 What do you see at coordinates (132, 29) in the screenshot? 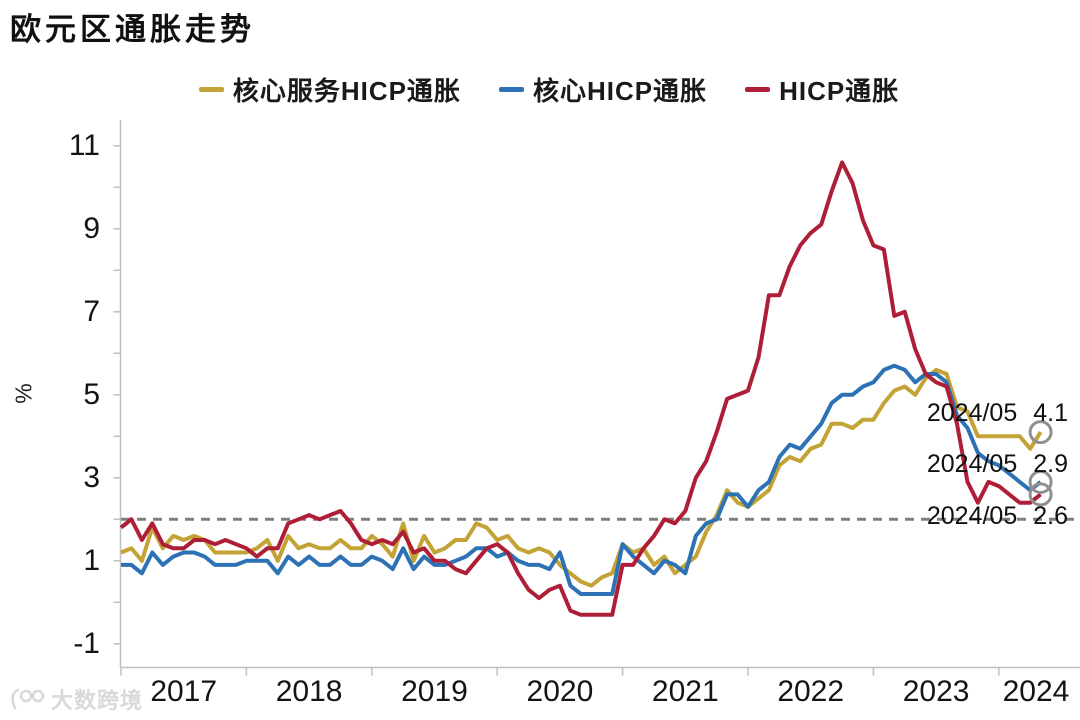
I see `chart-title: 欧元区通胀走势` at bounding box center [132, 29].